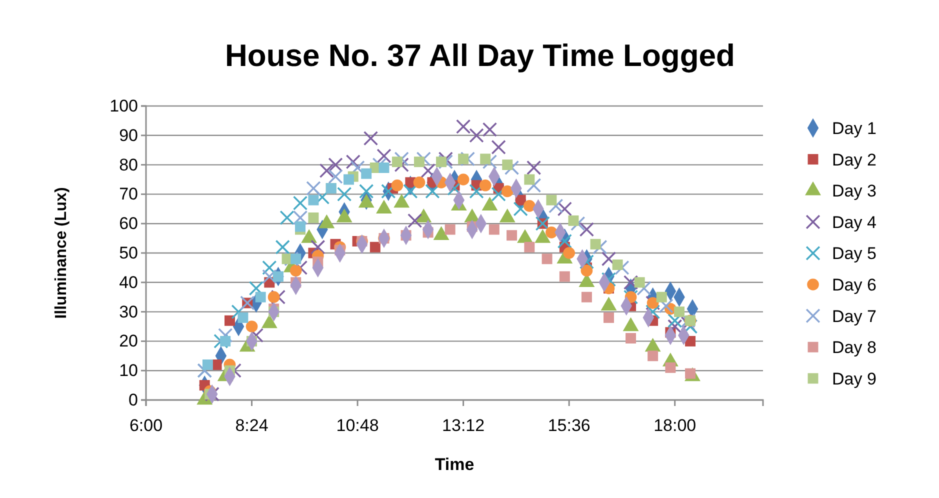 The height and width of the screenshot is (498, 939). I want to click on chart-title: House No. 37 All Day Time Logged, so click(480, 55).